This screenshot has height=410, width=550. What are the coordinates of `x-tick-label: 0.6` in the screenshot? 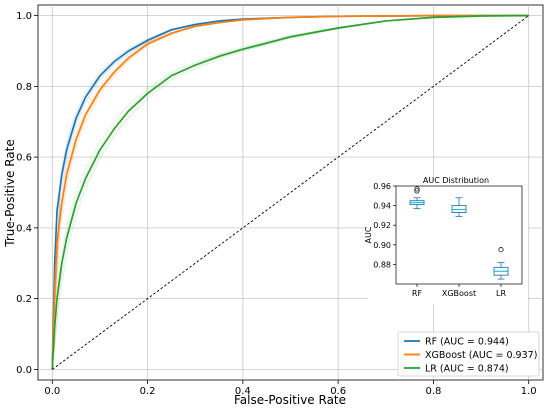 It's located at (338, 391).